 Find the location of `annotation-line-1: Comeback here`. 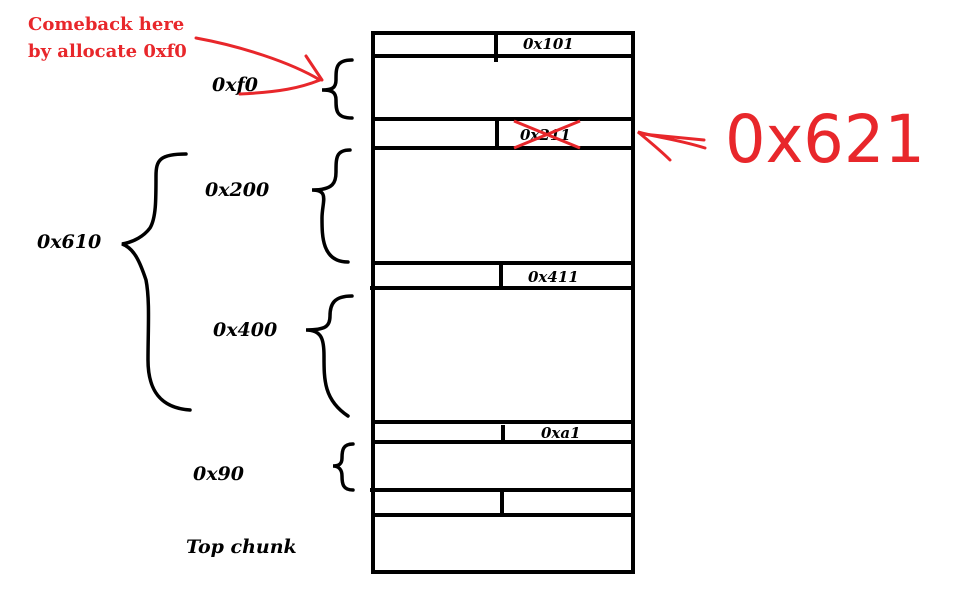

annotation-line-1: Comeback here is located at coordinates (106, 24).